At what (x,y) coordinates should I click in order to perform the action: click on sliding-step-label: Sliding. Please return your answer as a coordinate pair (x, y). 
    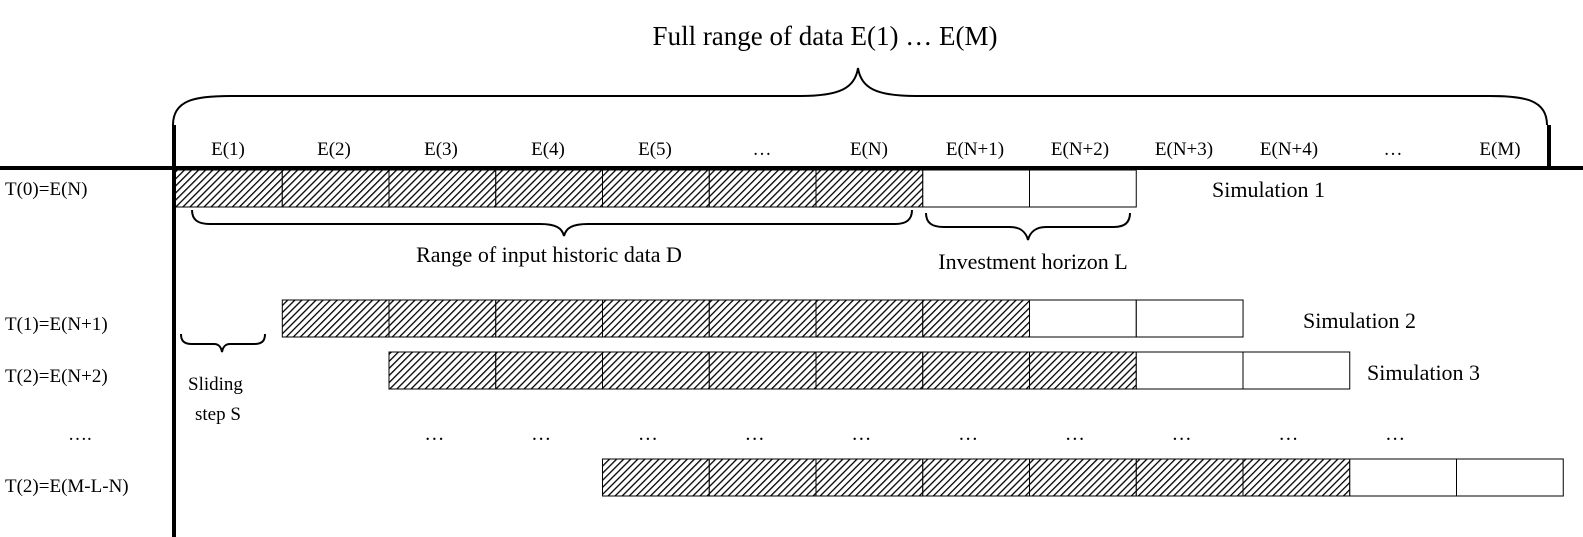
    Looking at the image, I should click on (215, 384).